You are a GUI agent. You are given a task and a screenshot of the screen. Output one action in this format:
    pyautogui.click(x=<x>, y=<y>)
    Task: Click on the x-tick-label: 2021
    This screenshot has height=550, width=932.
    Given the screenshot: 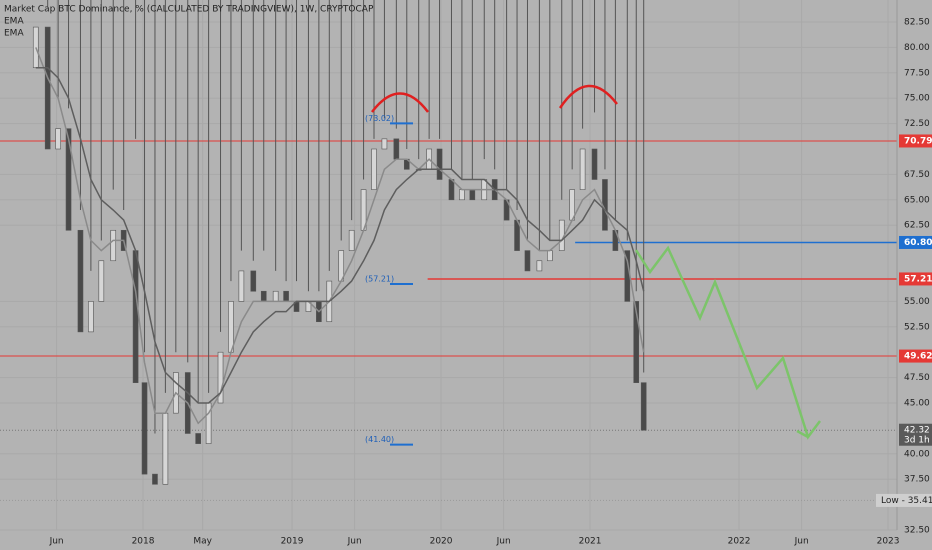 What is the action you would take?
    pyautogui.click(x=590, y=542)
    